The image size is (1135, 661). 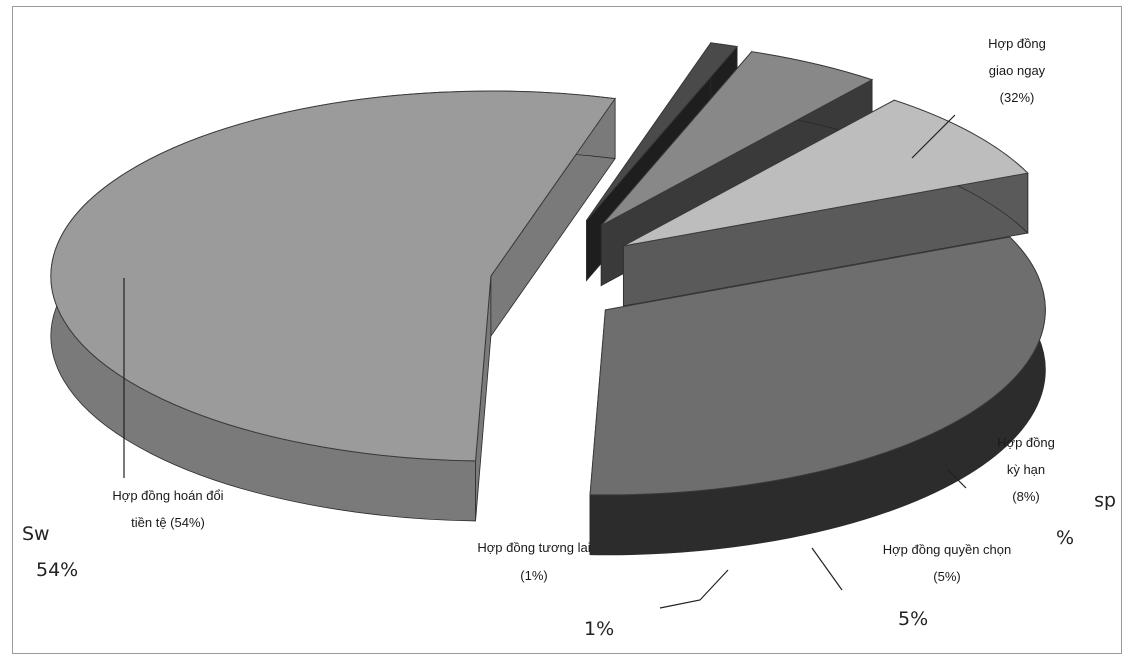 What do you see at coordinates (947, 563) in the screenshot?
I see `slice-label-option: Hợp đồng quyền chọn (5%)` at bounding box center [947, 563].